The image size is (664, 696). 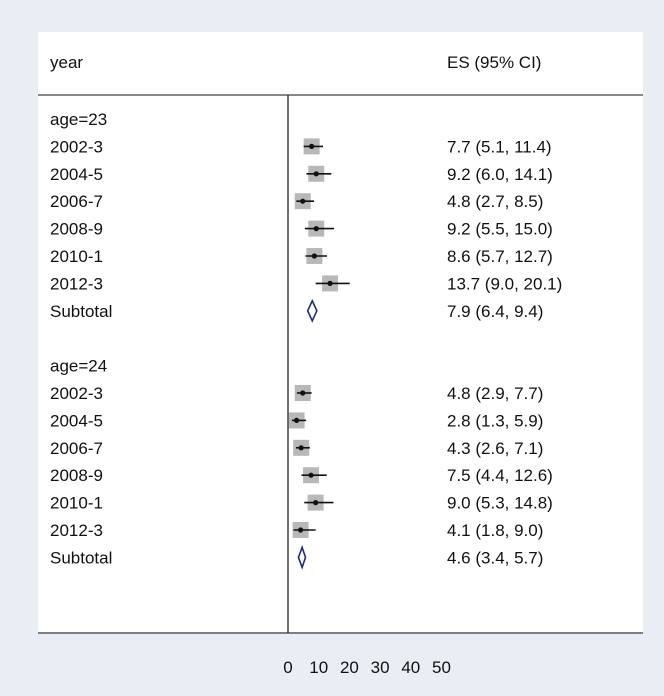 What do you see at coordinates (499, 146) in the screenshot?
I see `es-value: 7.7 (5.1, 11.4)` at bounding box center [499, 146].